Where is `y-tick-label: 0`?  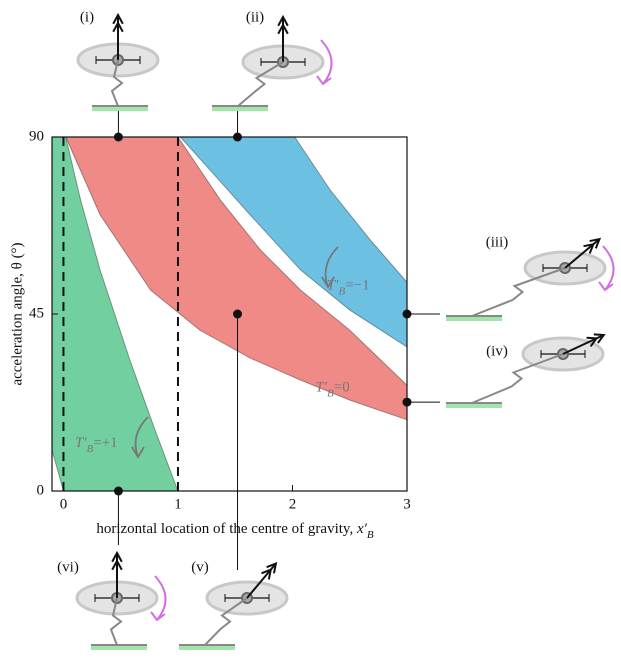 y-tick-label: 0 is located at coordinates (41, 490).